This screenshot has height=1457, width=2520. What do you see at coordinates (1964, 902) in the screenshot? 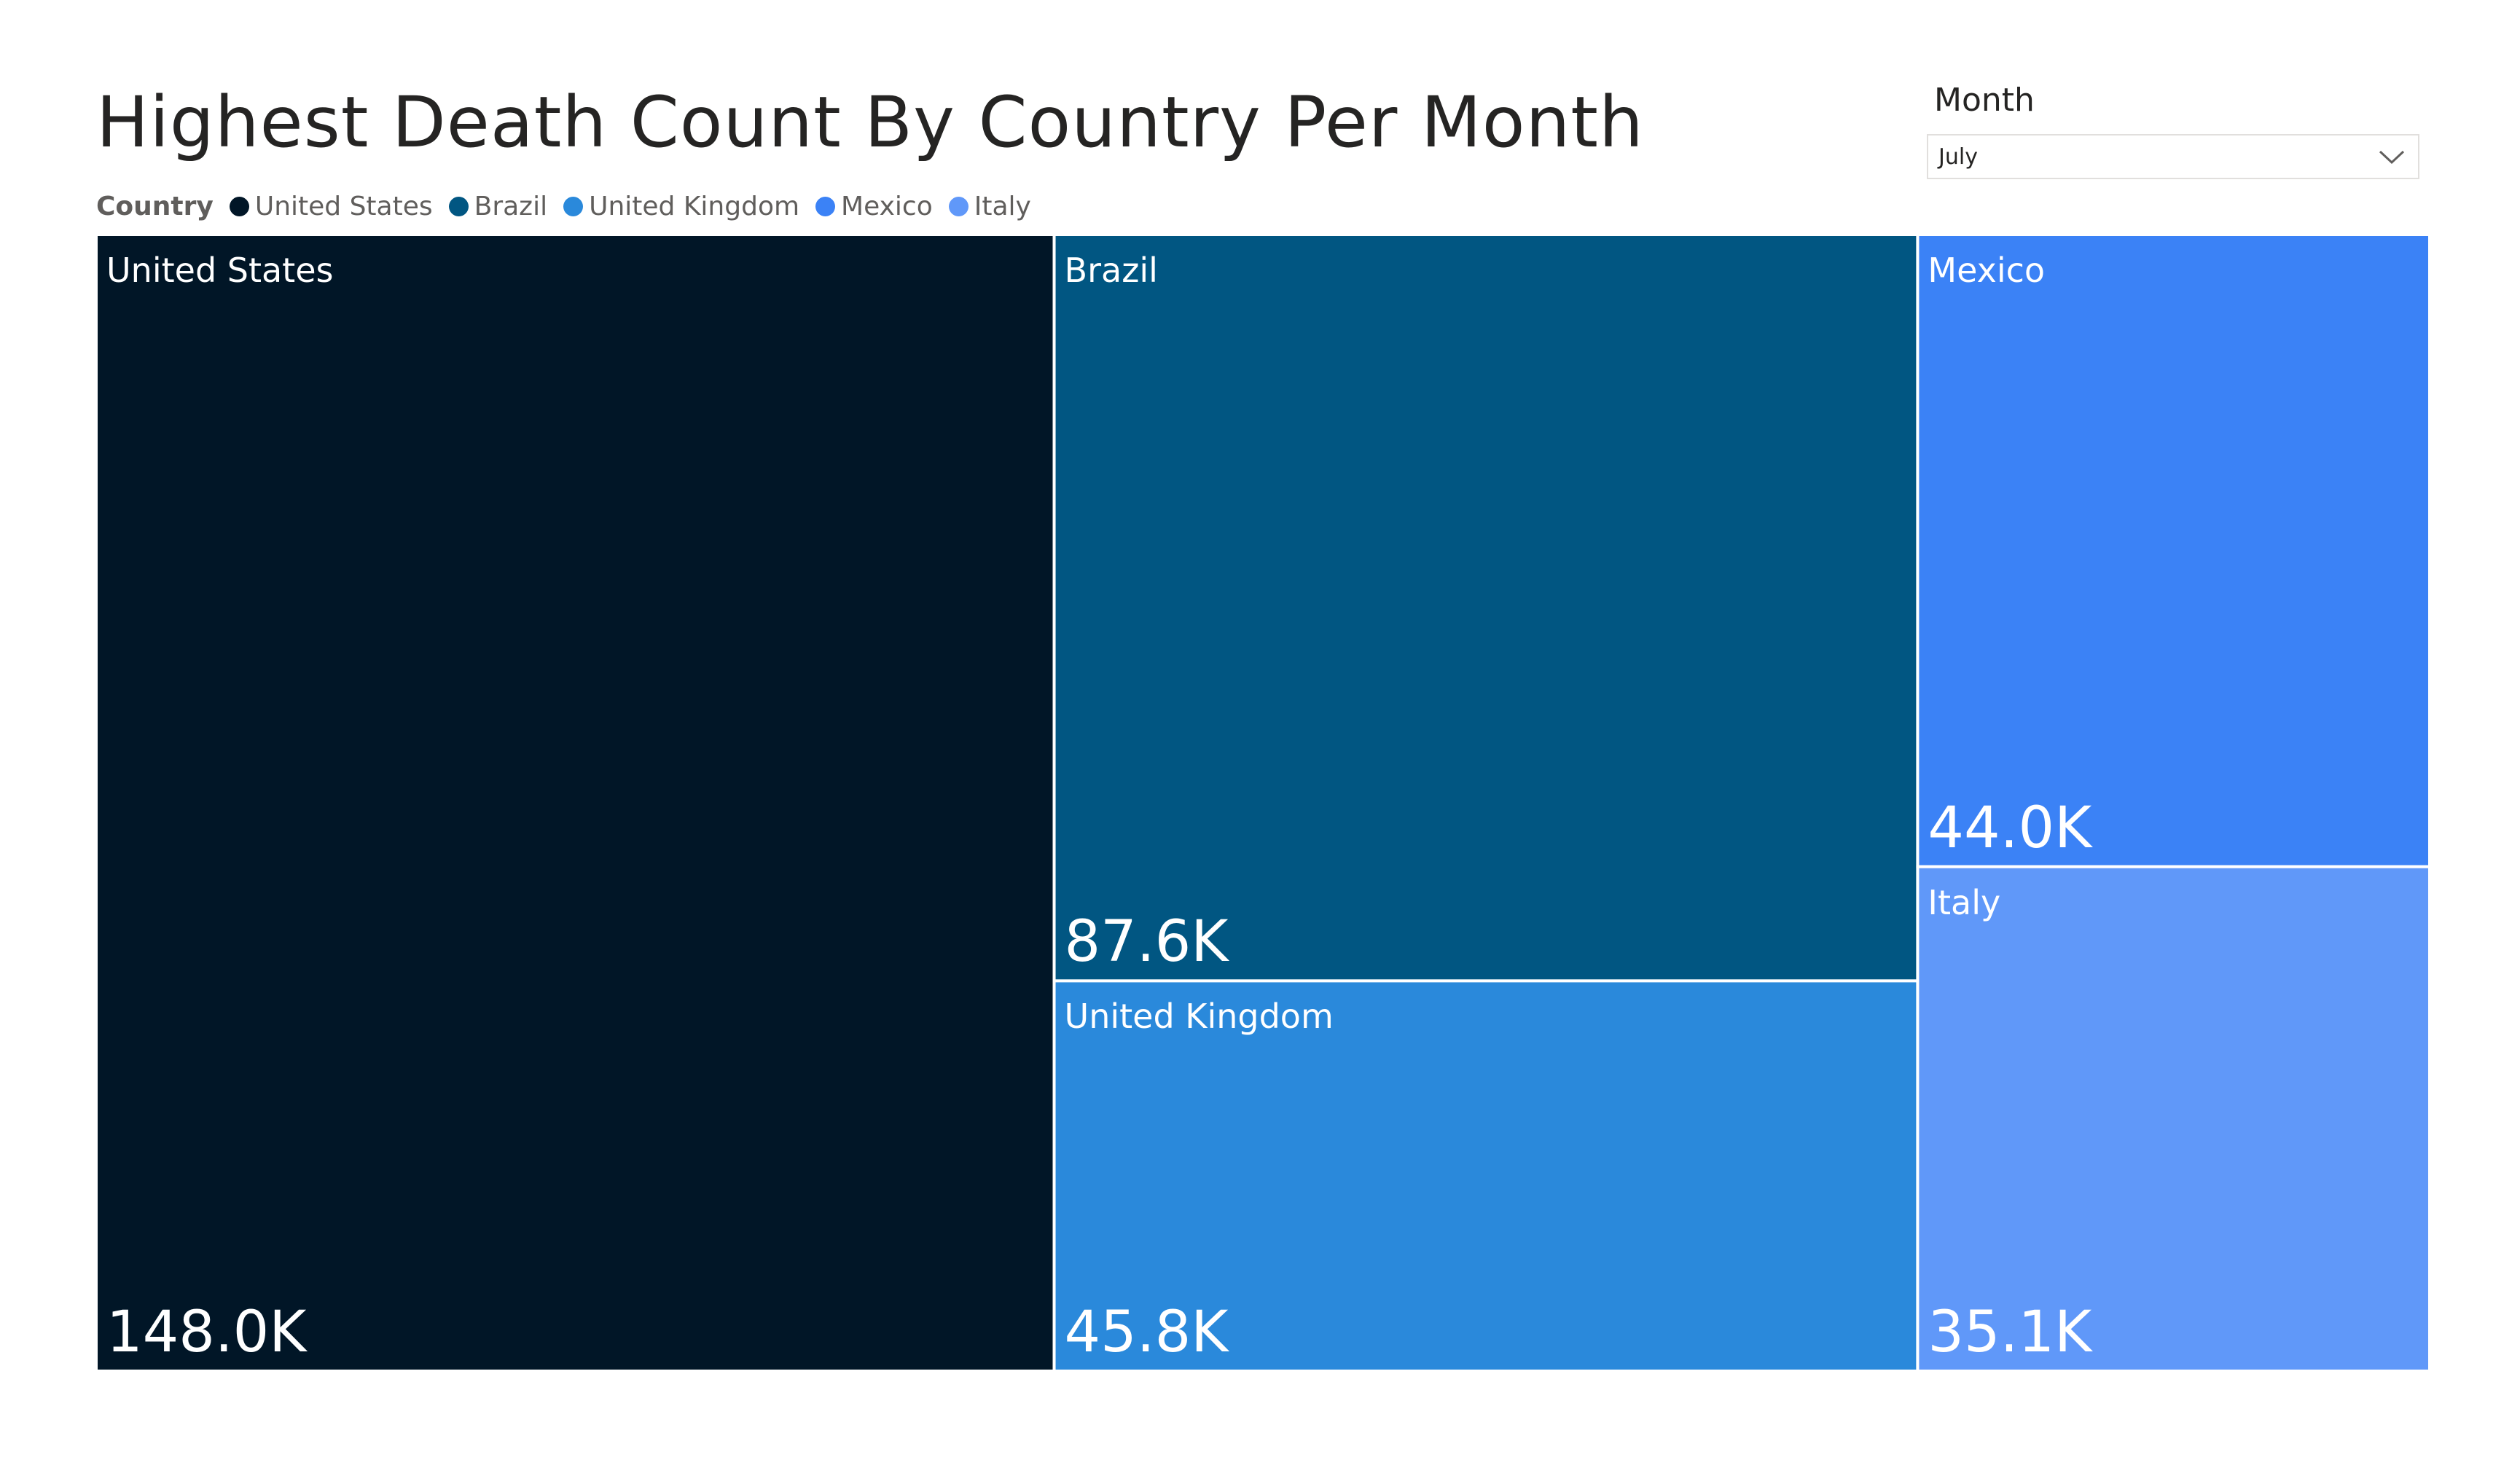
I see `tile-label-italy: Italy` at bounding box center [1964, 902].